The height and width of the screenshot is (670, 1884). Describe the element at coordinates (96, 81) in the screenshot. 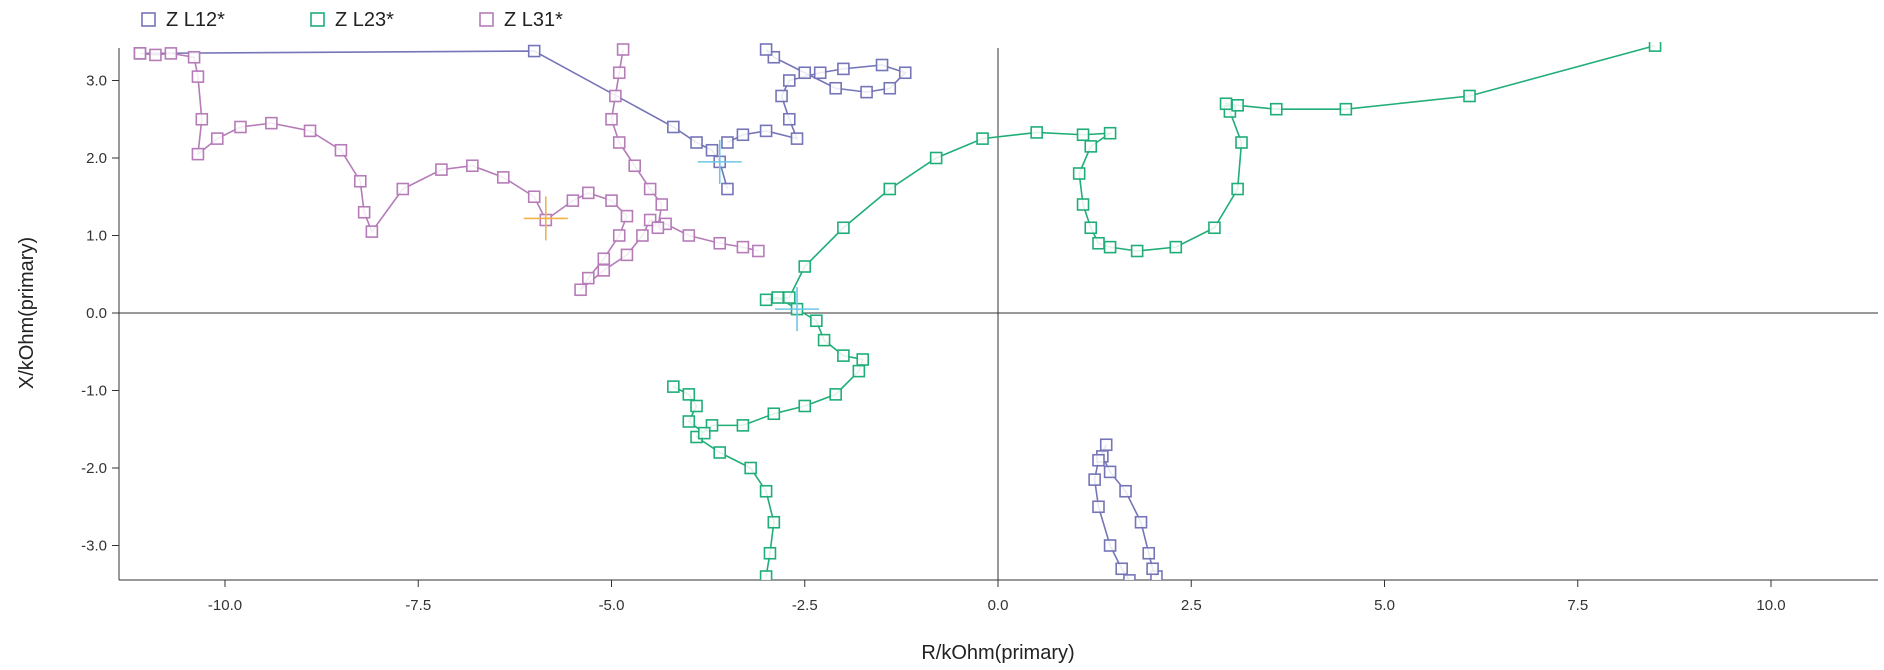

I see `y-tick-label: 3.0` at that location.